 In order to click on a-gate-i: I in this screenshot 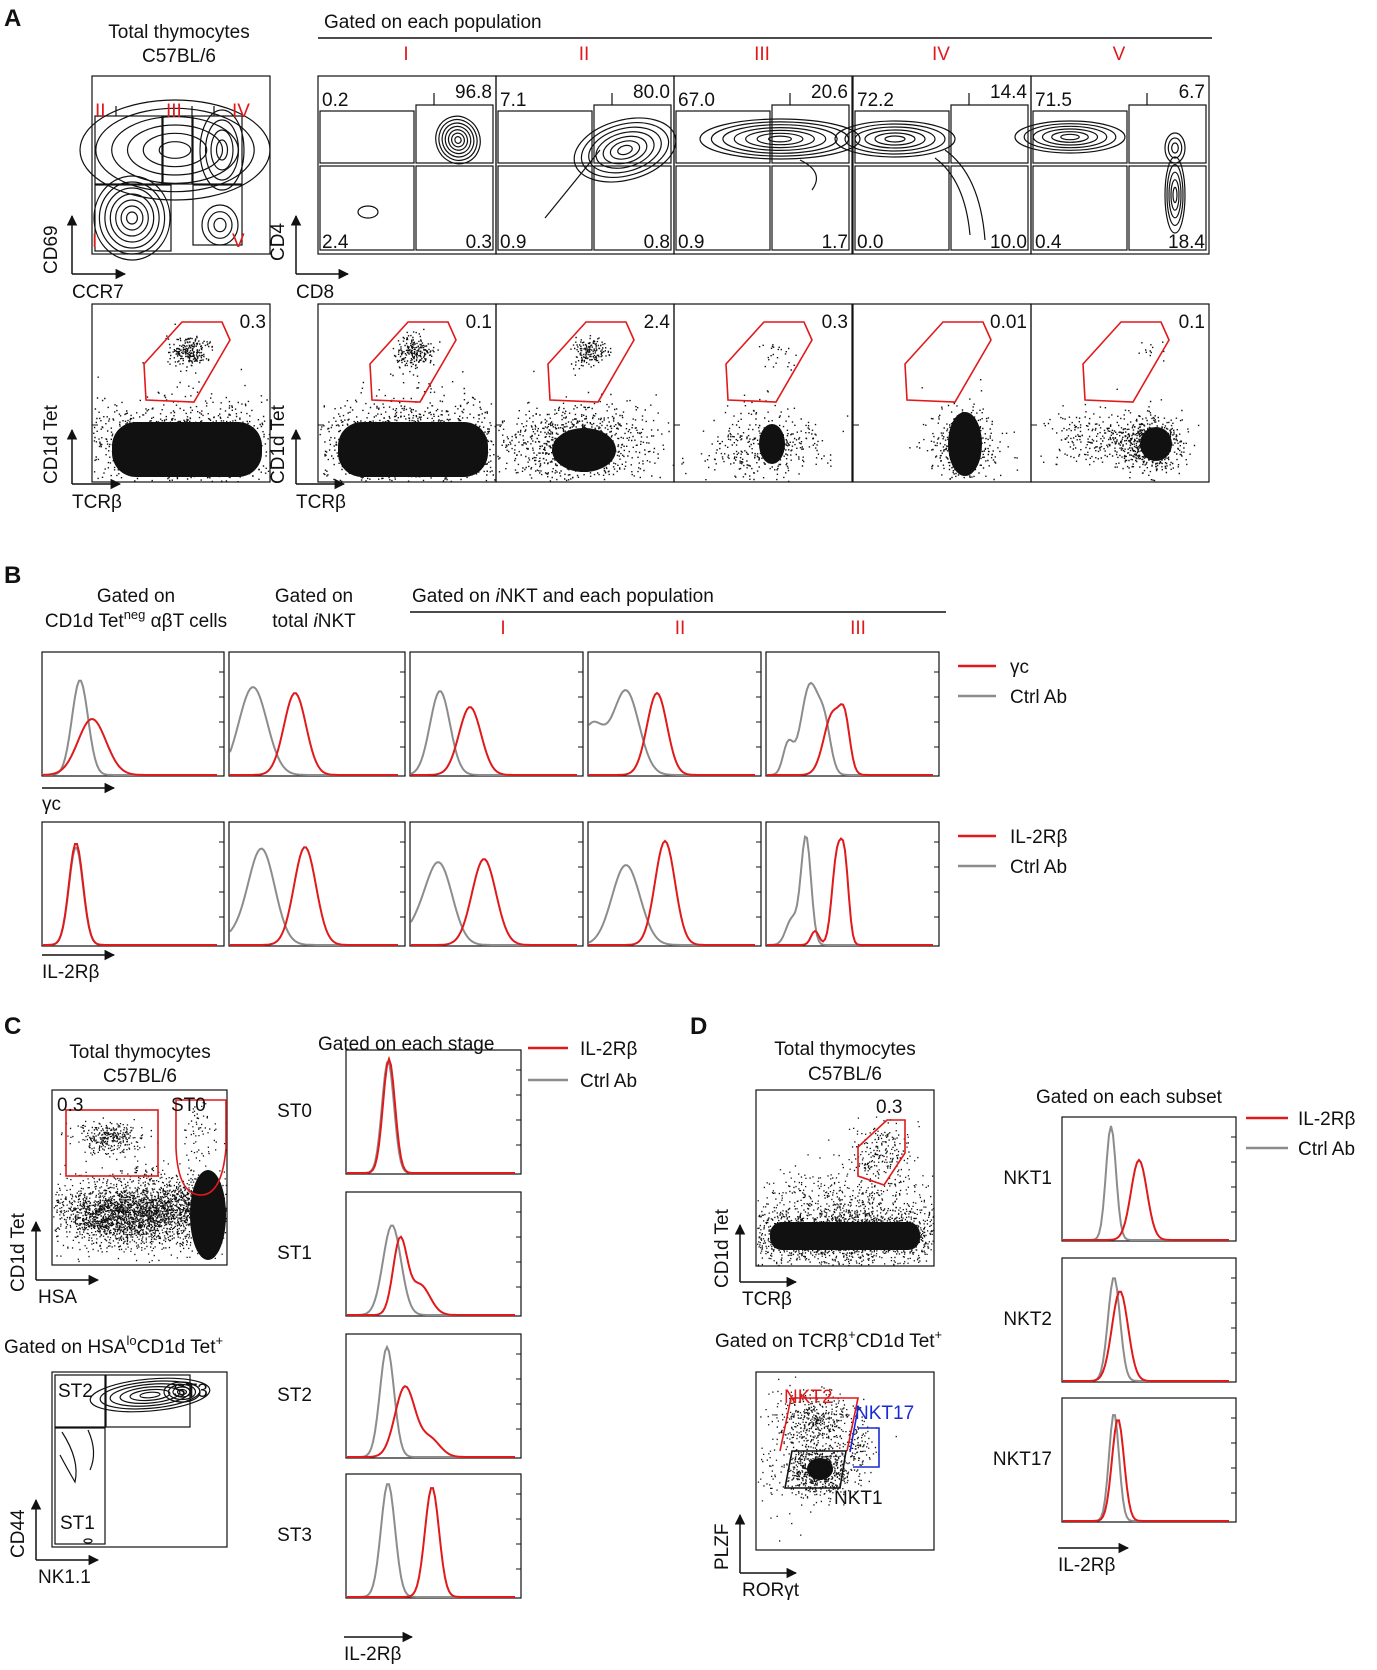, I will do `click(94, 241)`.